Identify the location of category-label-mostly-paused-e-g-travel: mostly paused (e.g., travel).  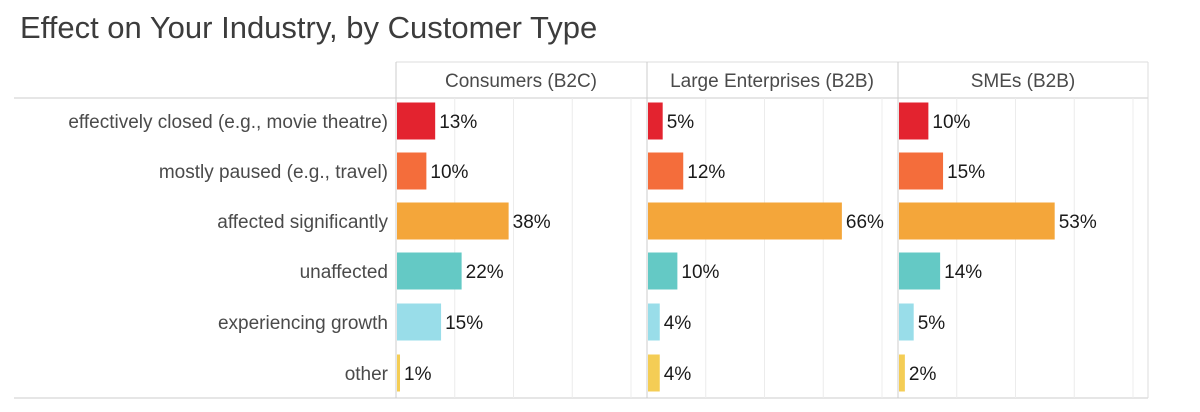
(273, 172).